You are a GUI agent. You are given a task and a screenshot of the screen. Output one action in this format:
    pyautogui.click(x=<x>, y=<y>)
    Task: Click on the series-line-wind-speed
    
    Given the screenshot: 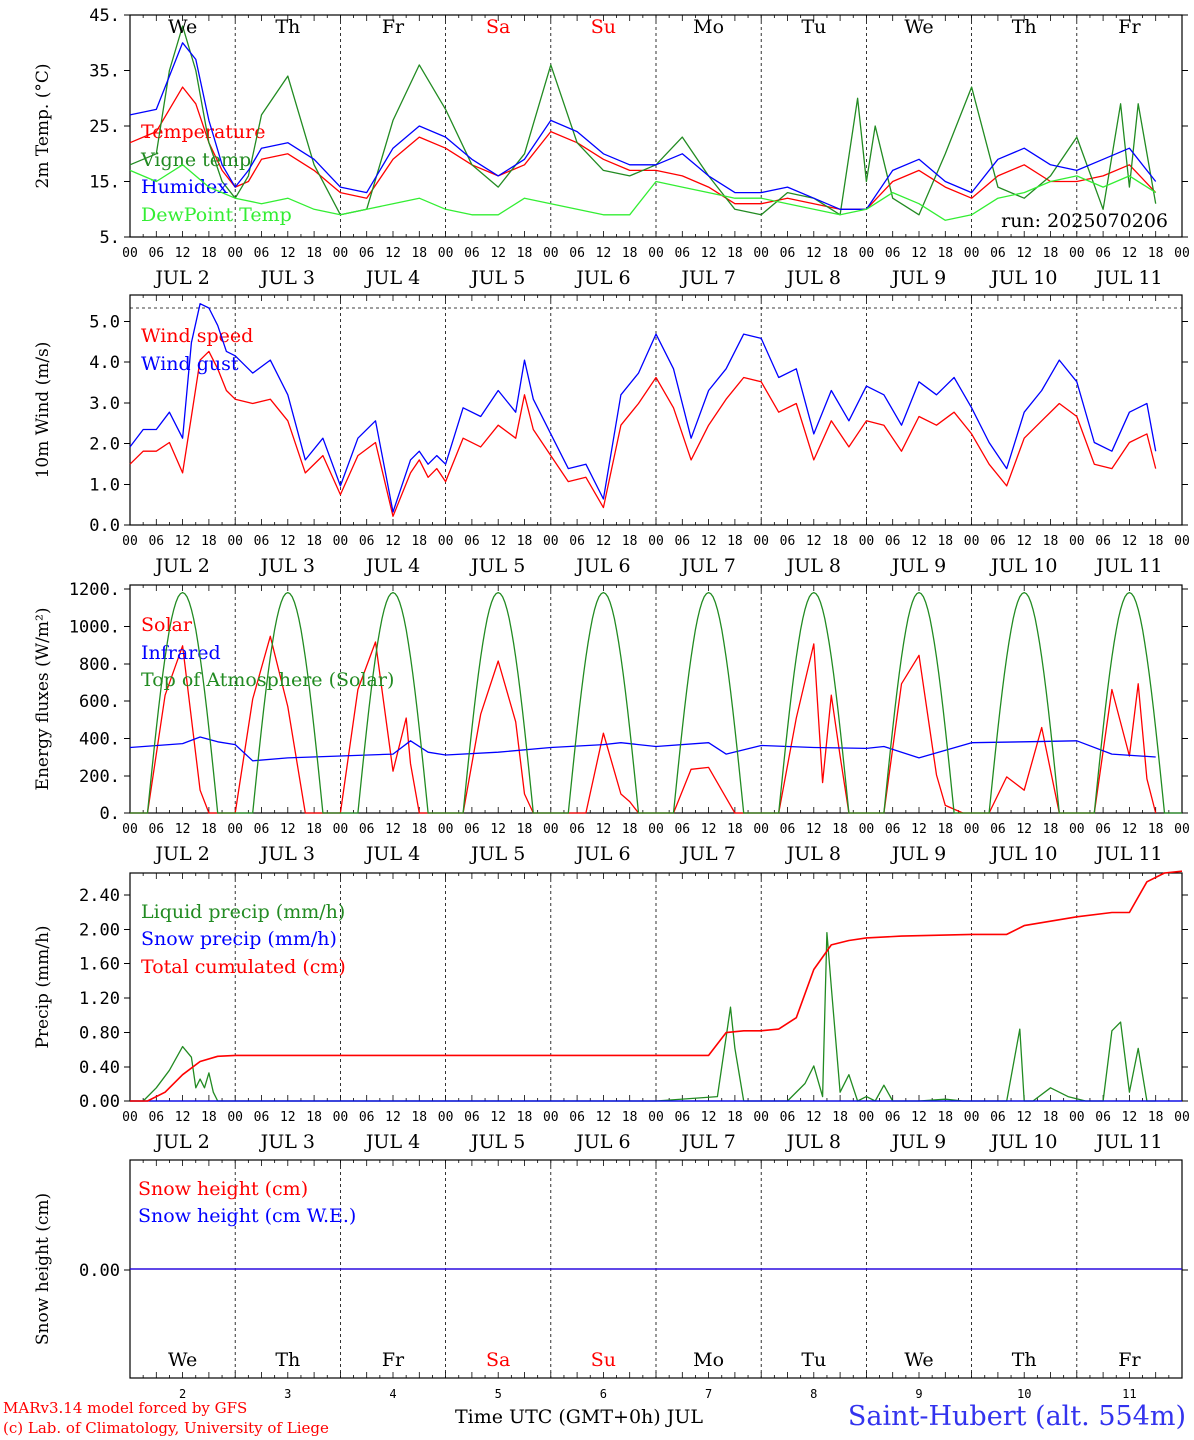 What is the action you would take?
    pyautogui.click(x=643, y=433)
    